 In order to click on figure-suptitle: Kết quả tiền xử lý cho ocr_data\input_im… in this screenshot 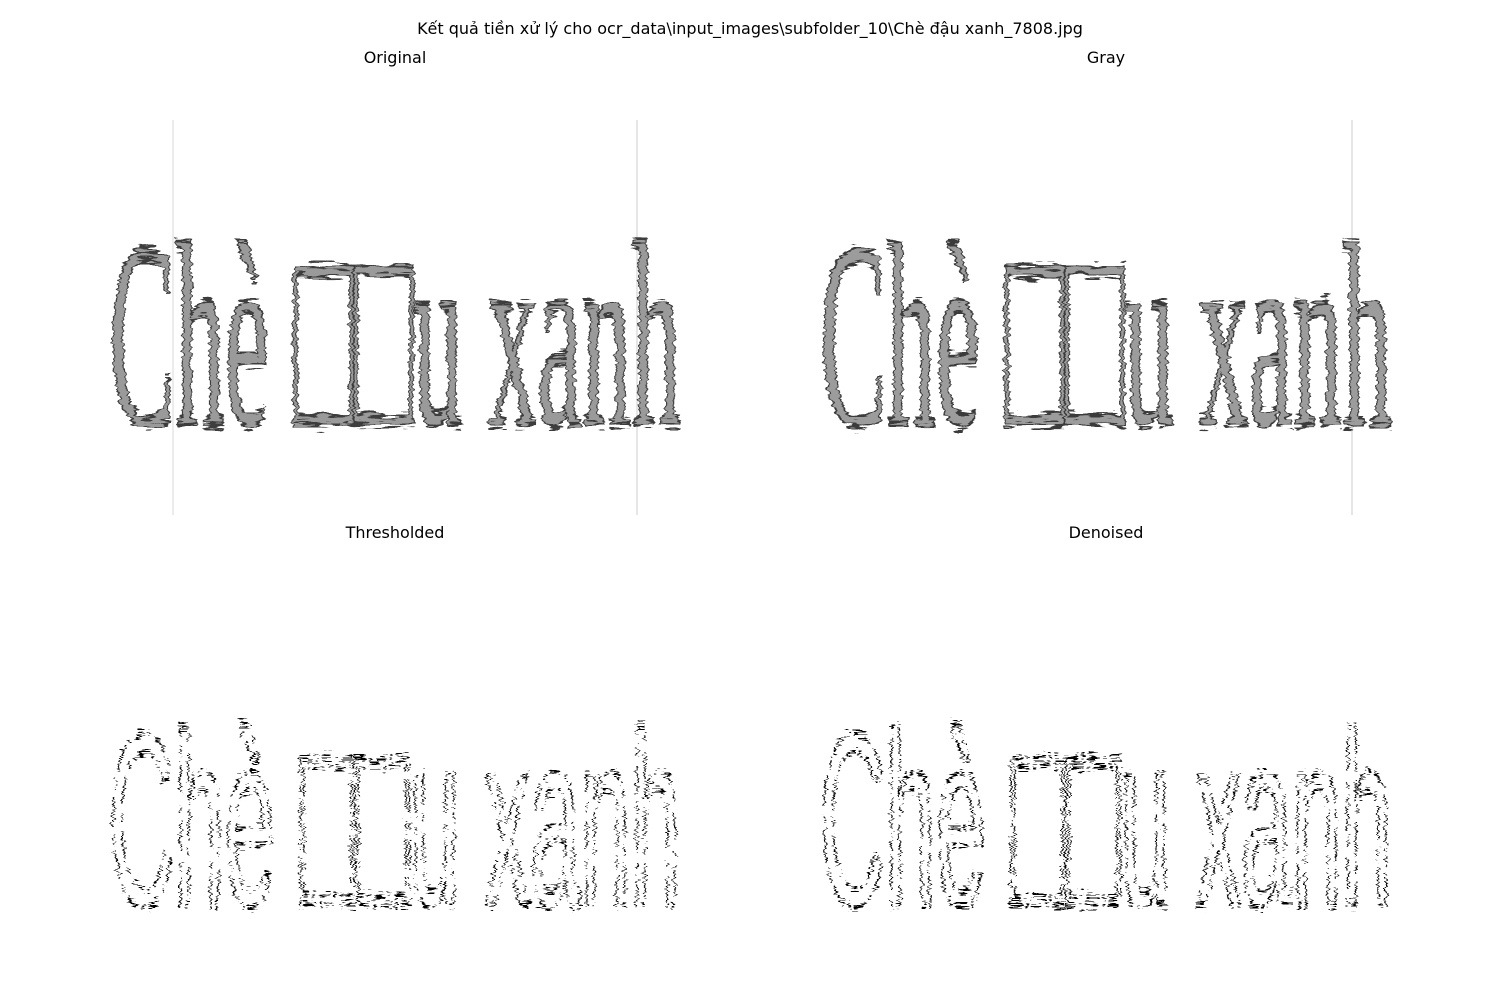, I will do `click(750, 29)`.